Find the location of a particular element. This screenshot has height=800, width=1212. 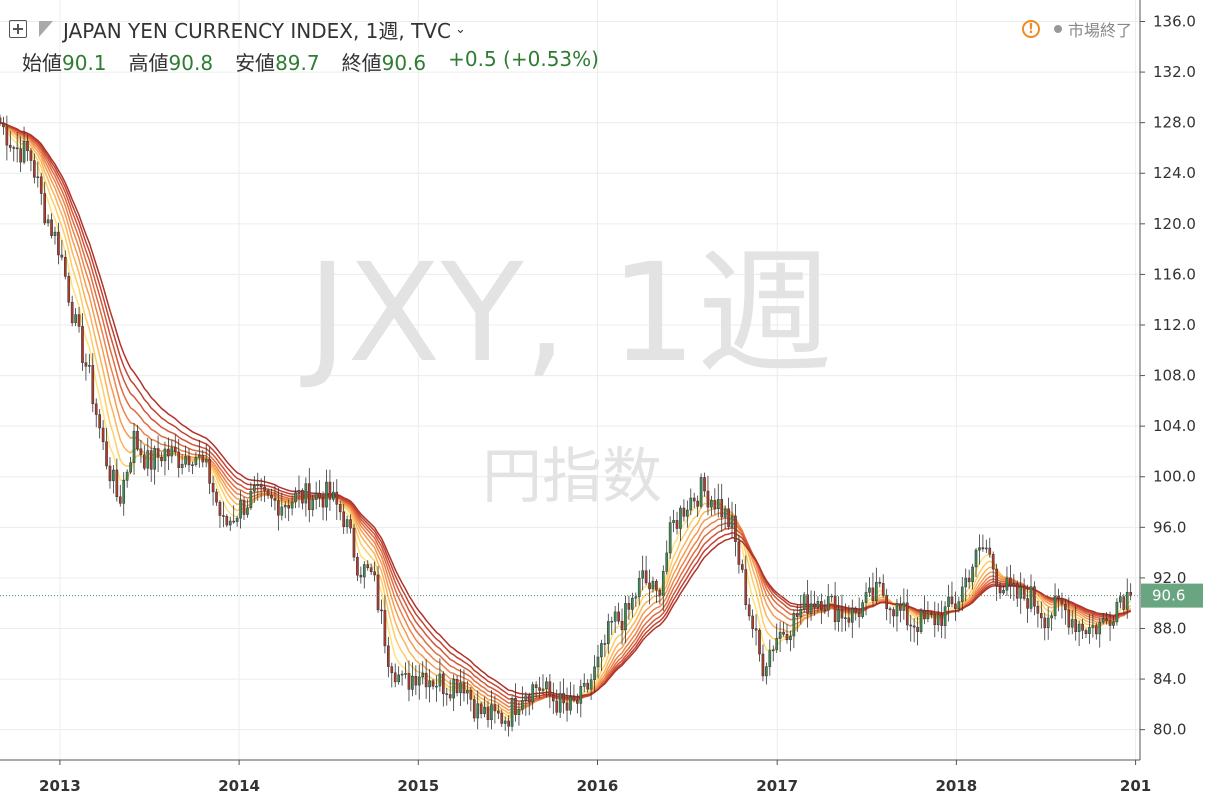

y-tick-label: 96.0 is located at coordinates (1169, 527).